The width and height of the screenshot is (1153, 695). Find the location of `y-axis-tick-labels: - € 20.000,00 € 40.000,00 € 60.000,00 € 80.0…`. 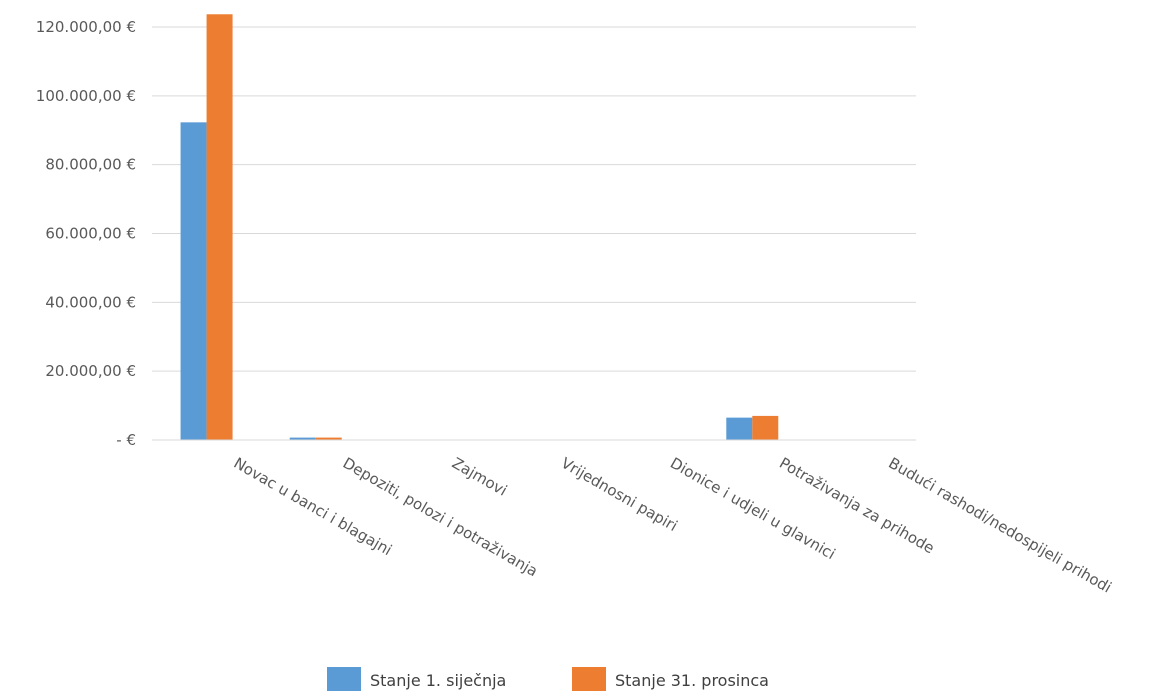

y-axis-tick-labels: - € 20.000,00 € 40.000,00 € 60.000,00 € 80.0… is located at coordinates (86, 233).